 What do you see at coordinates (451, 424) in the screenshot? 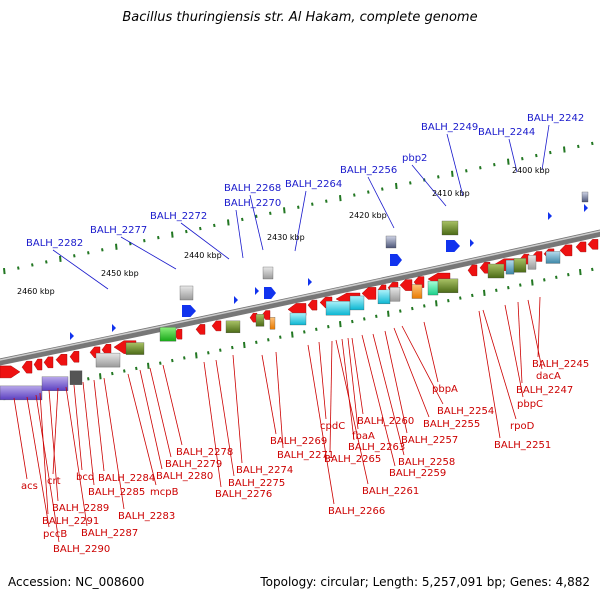
I see `gene-label-bottom: BALH_2255` at bounding box center [451, 424].